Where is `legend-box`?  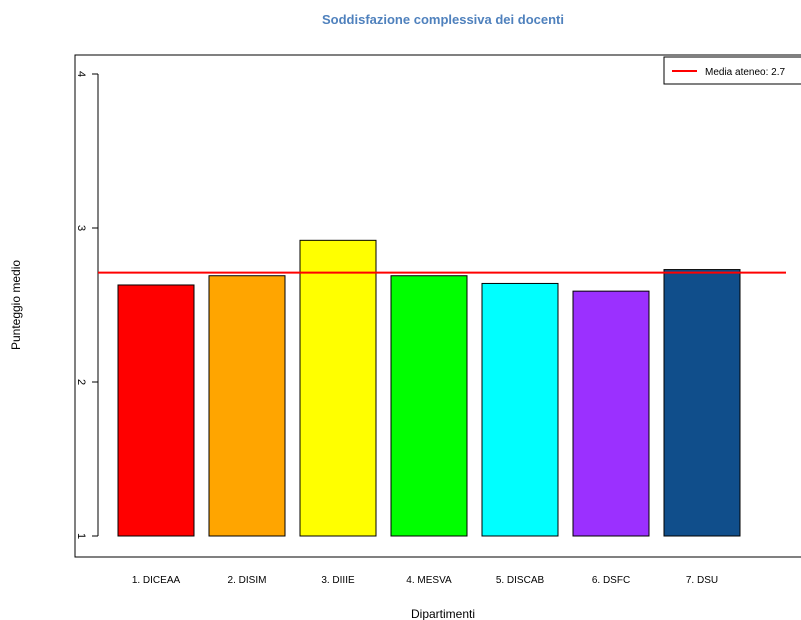 legend-box is located at coordinates (732, 70).